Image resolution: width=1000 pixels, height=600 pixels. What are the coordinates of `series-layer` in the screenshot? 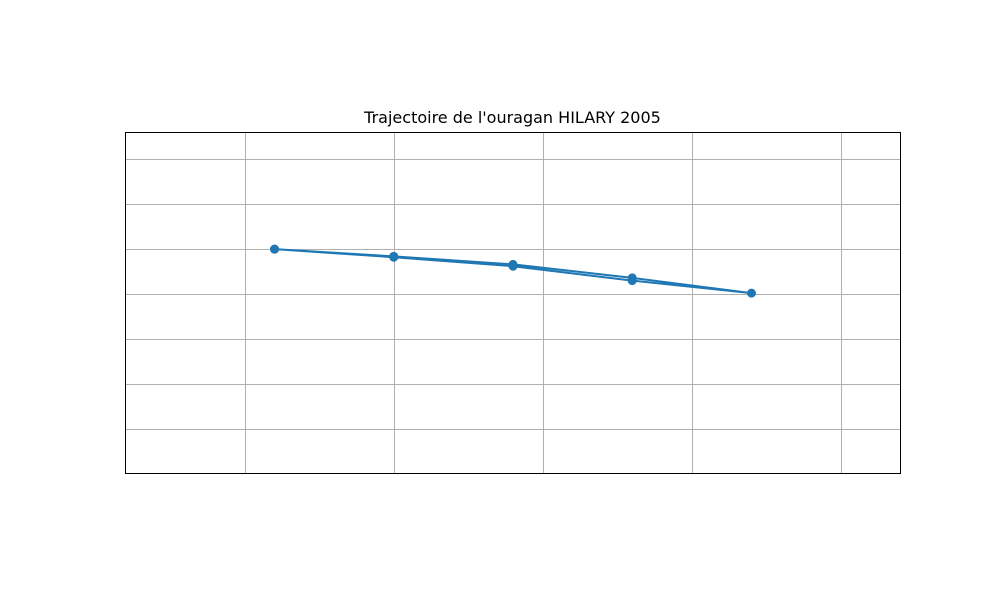 It's located at (513, 271).